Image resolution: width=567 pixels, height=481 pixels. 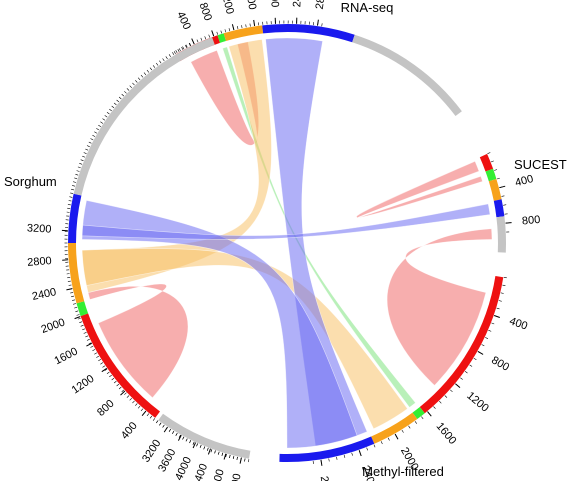 What do you see at coordinates (76, 273) in the screenshot?
I see `band-sorghum-orange` at bounding box center [76, 273].